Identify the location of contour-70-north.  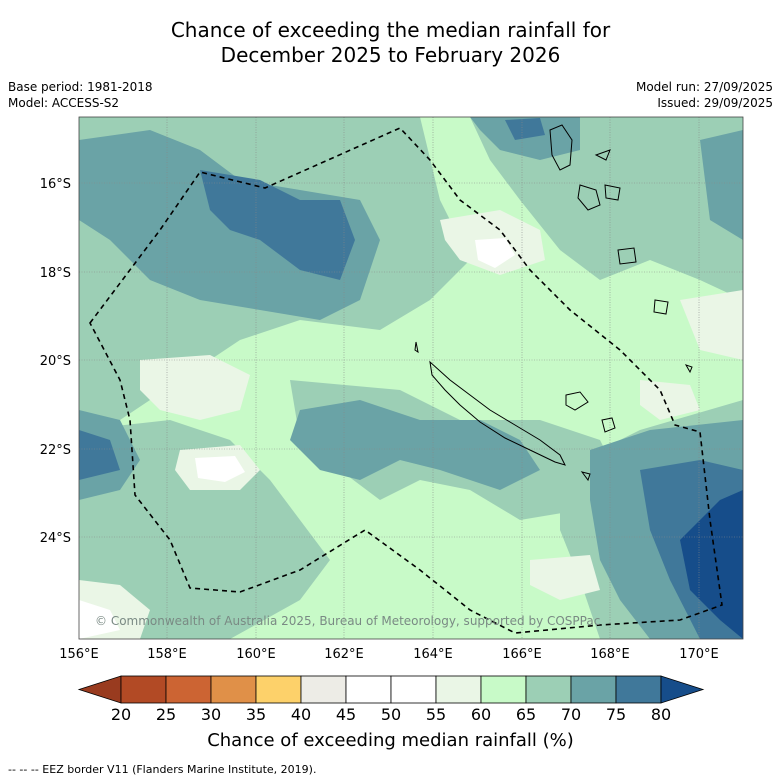
(525, 138).